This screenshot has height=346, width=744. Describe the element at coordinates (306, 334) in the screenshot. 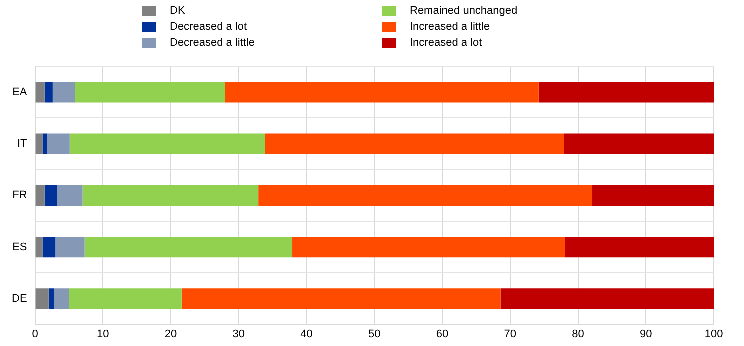

I see `x-tick-label: 40` at that location.